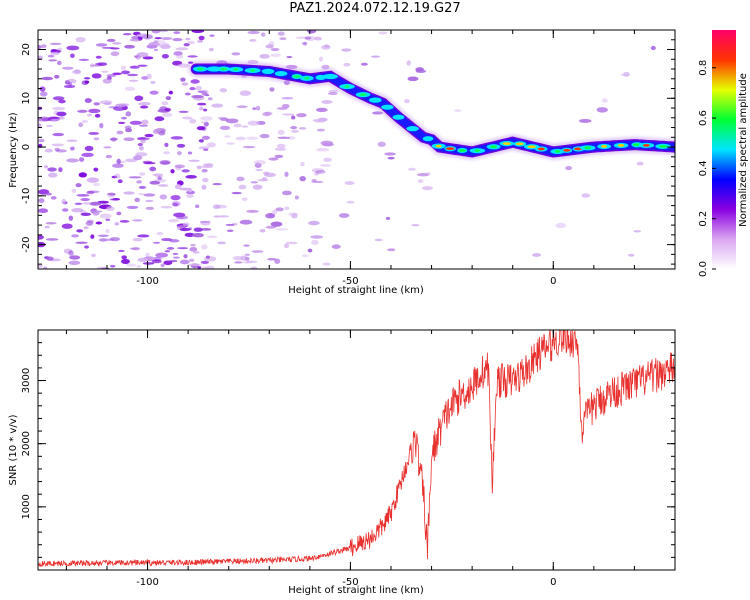 The height and width of the screenshot is (600, 750). I want to click on y-tick-label: 3000, so click(26, 380).